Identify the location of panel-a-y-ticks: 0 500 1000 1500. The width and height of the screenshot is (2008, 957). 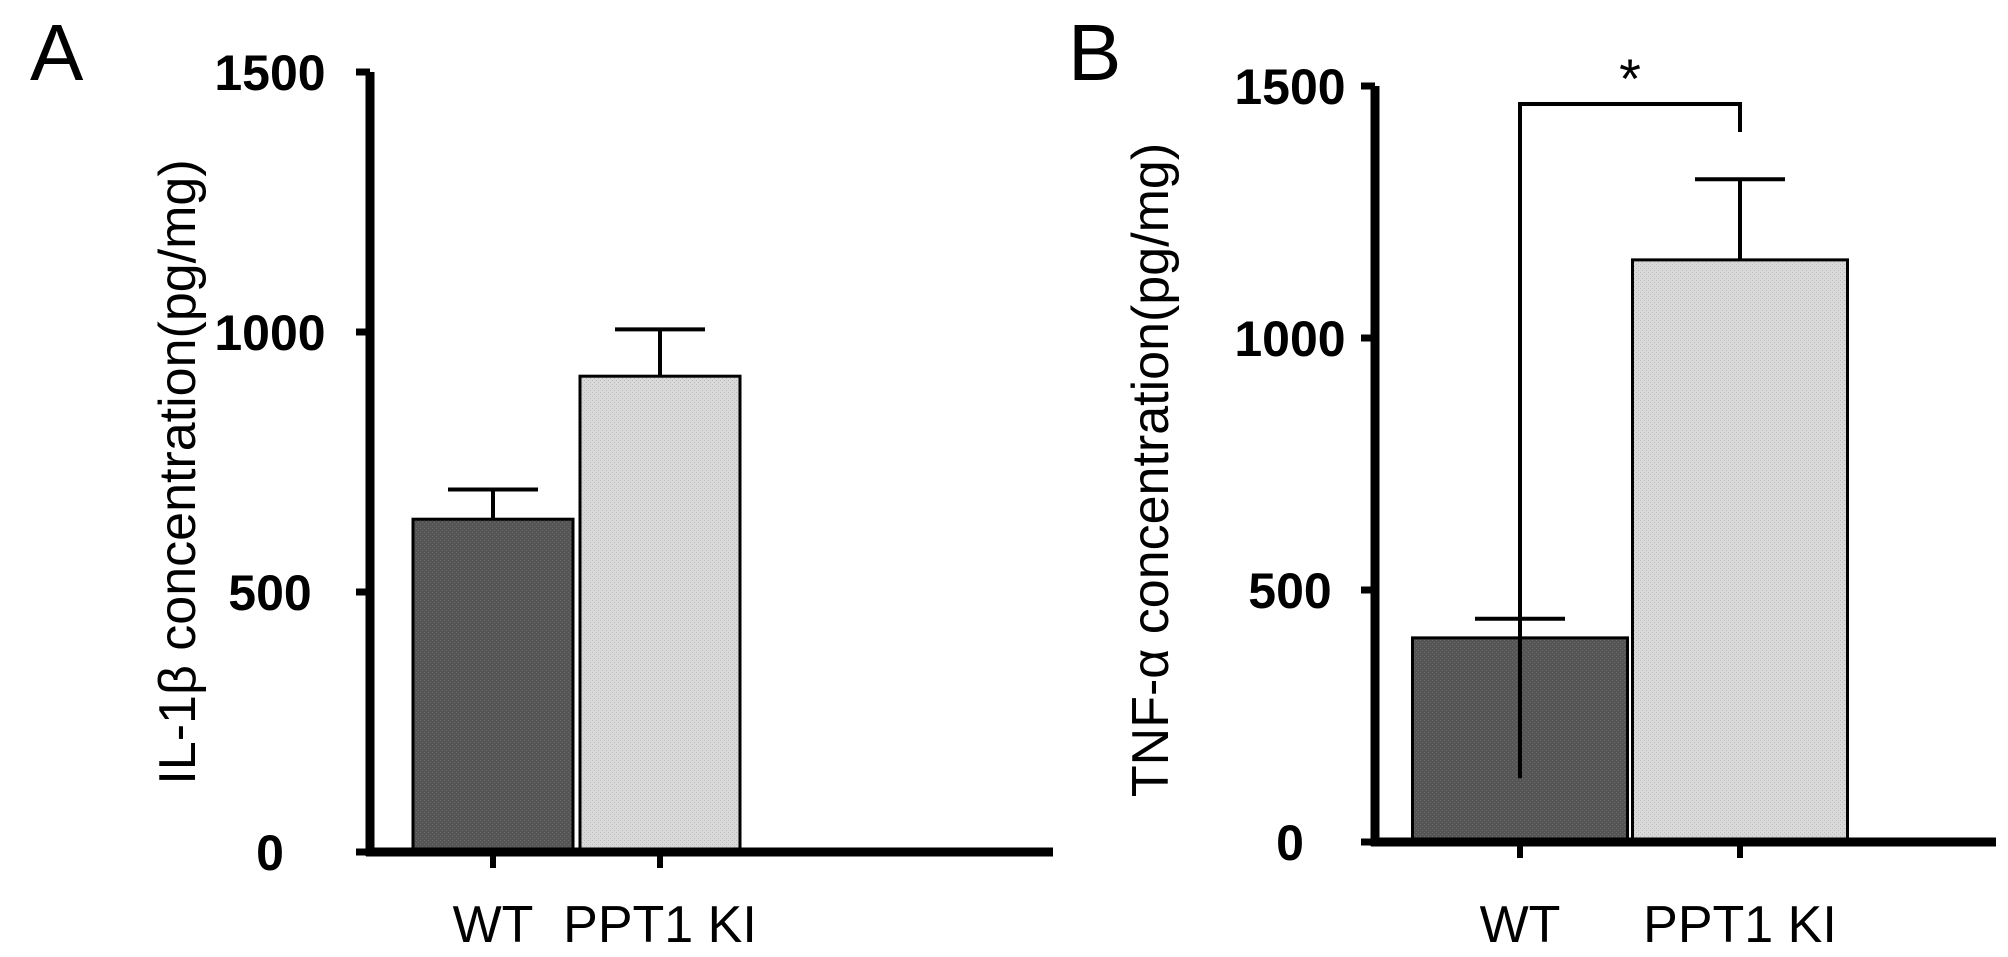
(292, 463).